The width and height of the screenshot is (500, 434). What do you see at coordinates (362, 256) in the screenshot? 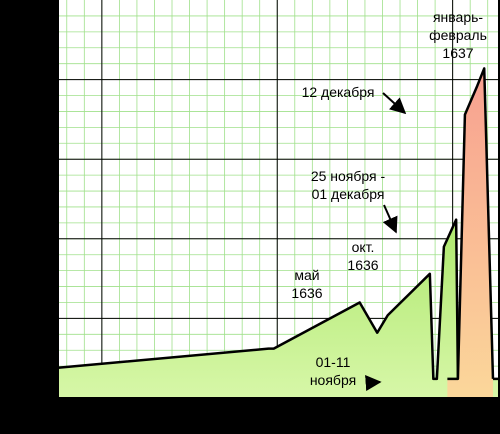
I see `annotation-label: окт. 1636` at bounding box center [362, 256].